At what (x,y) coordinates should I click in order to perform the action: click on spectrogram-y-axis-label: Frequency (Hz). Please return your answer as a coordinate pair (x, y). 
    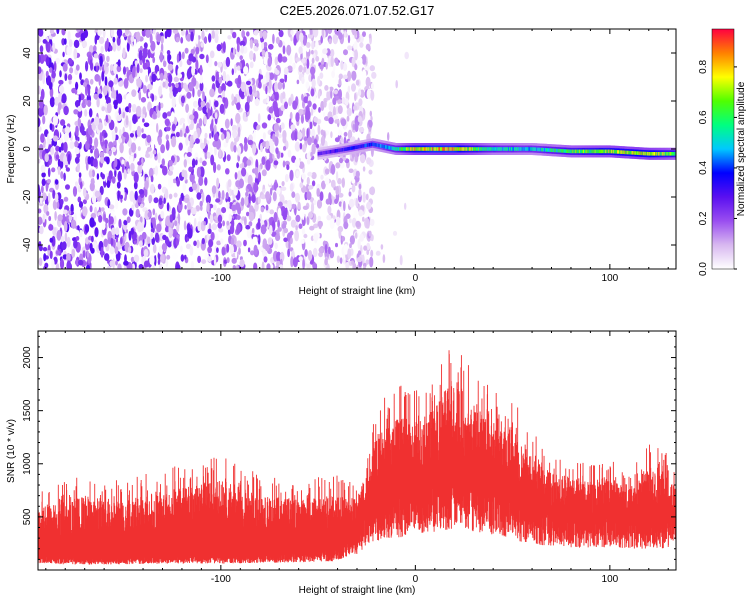
    Looking at the image, I should click on (11, 149).